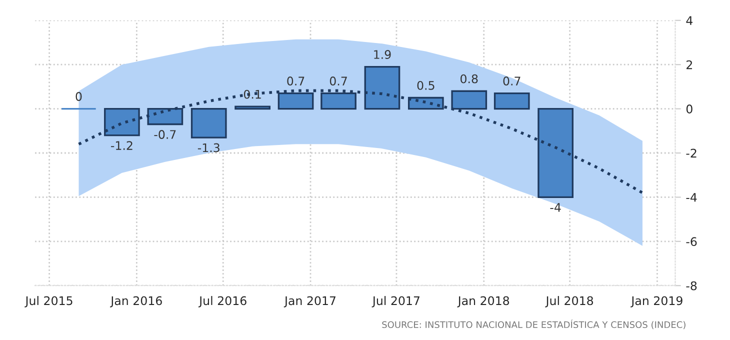 The height and width of the screenshot is (340, 730). What do you see at coordinates (79, 96) in the screenshot?
I see `data-label: 0` at bounding box center [79, 96].